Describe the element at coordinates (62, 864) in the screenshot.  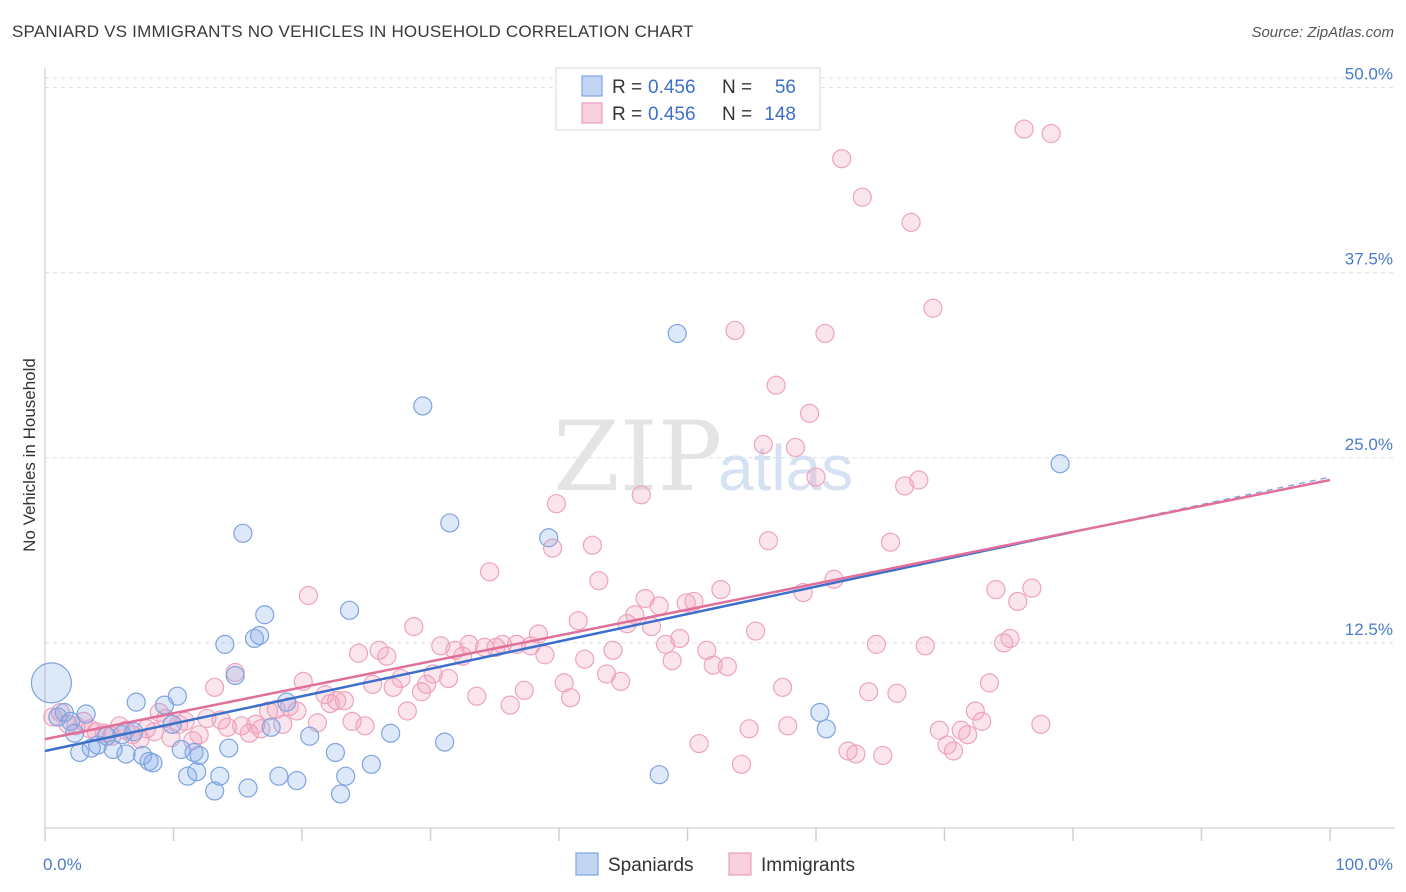
I see `x-tick-label-min: 0.0%` at that location.